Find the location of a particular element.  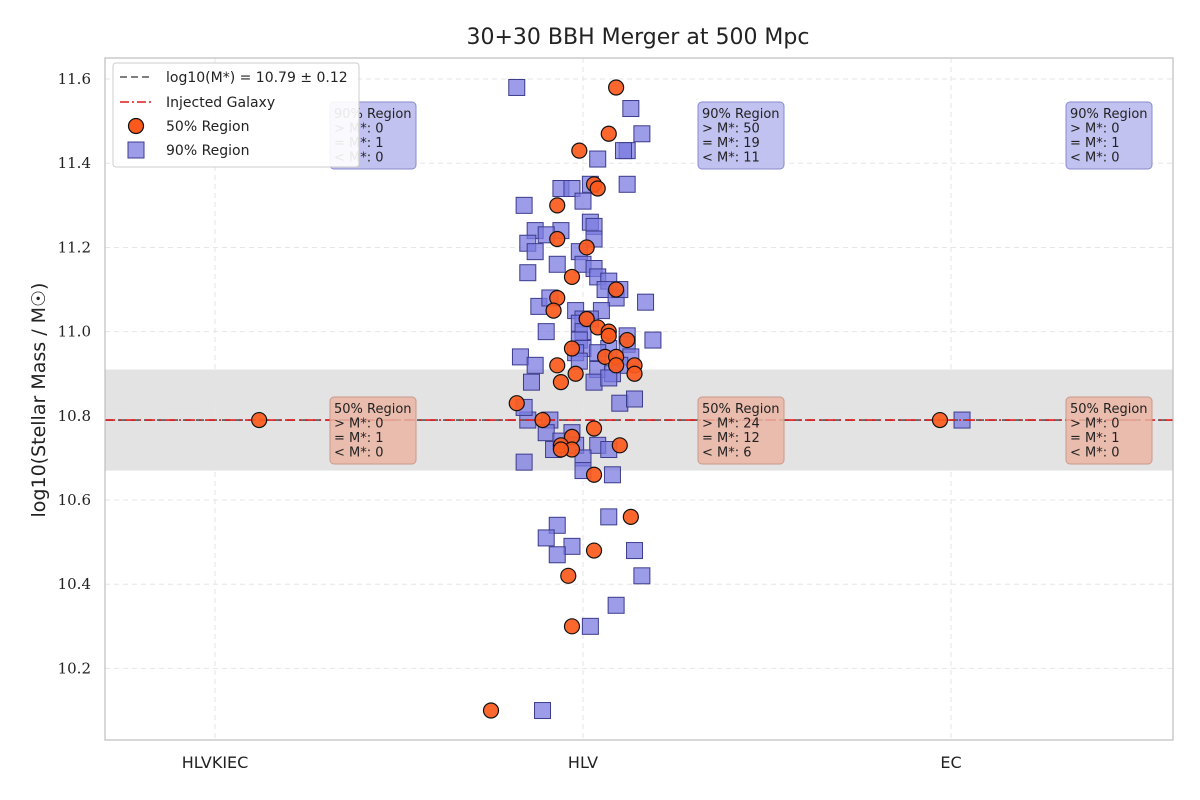

y-tick-label: 11.6 is located at coordinates (74, 79).